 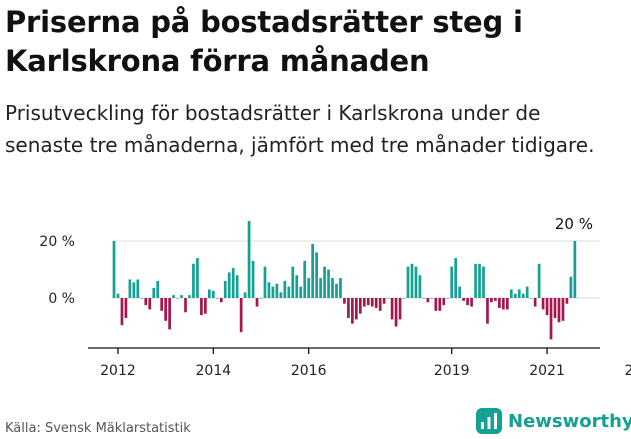 What do you see at coordinates (61, 299) in the screenshot?
I see `y-tick-label: 0 %` at bounding box center [61, 299].